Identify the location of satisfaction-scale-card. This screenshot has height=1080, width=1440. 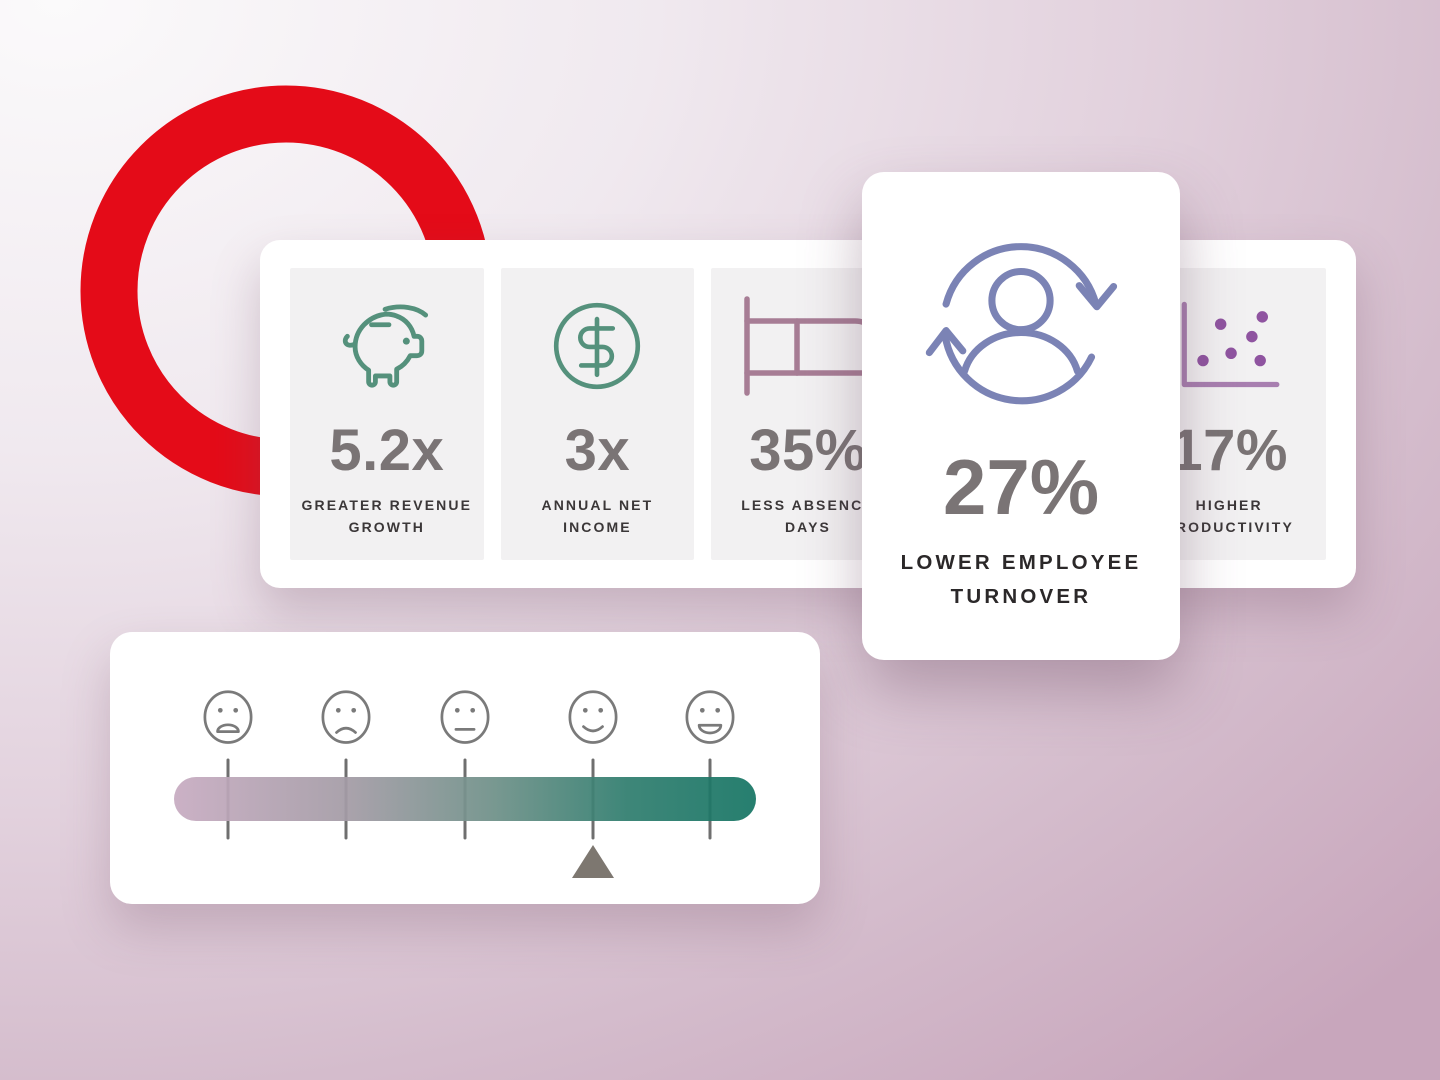
(465, 768).